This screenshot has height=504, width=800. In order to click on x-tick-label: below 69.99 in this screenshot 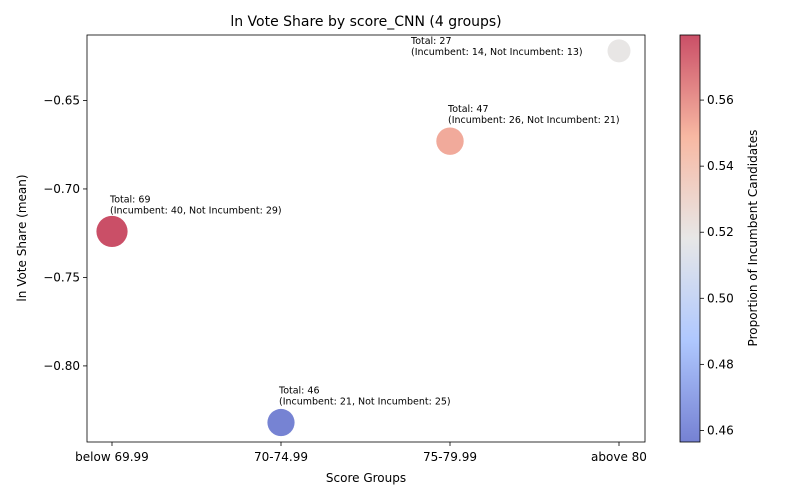, I will do `click(112, 457)`.